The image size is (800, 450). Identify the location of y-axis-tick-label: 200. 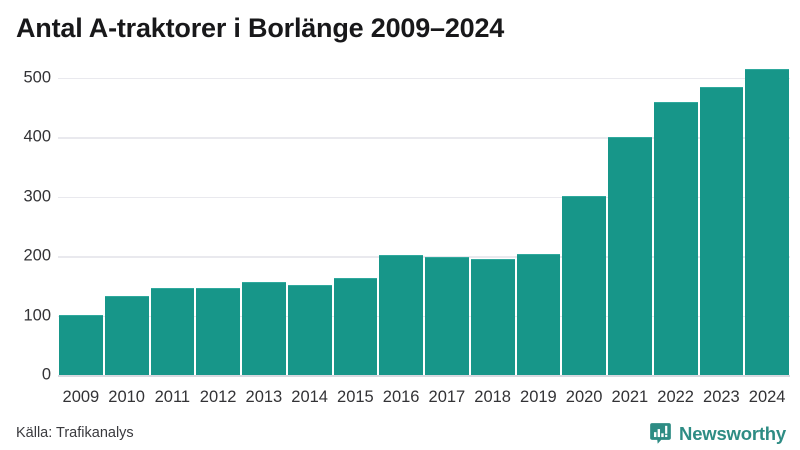
(37, 255).